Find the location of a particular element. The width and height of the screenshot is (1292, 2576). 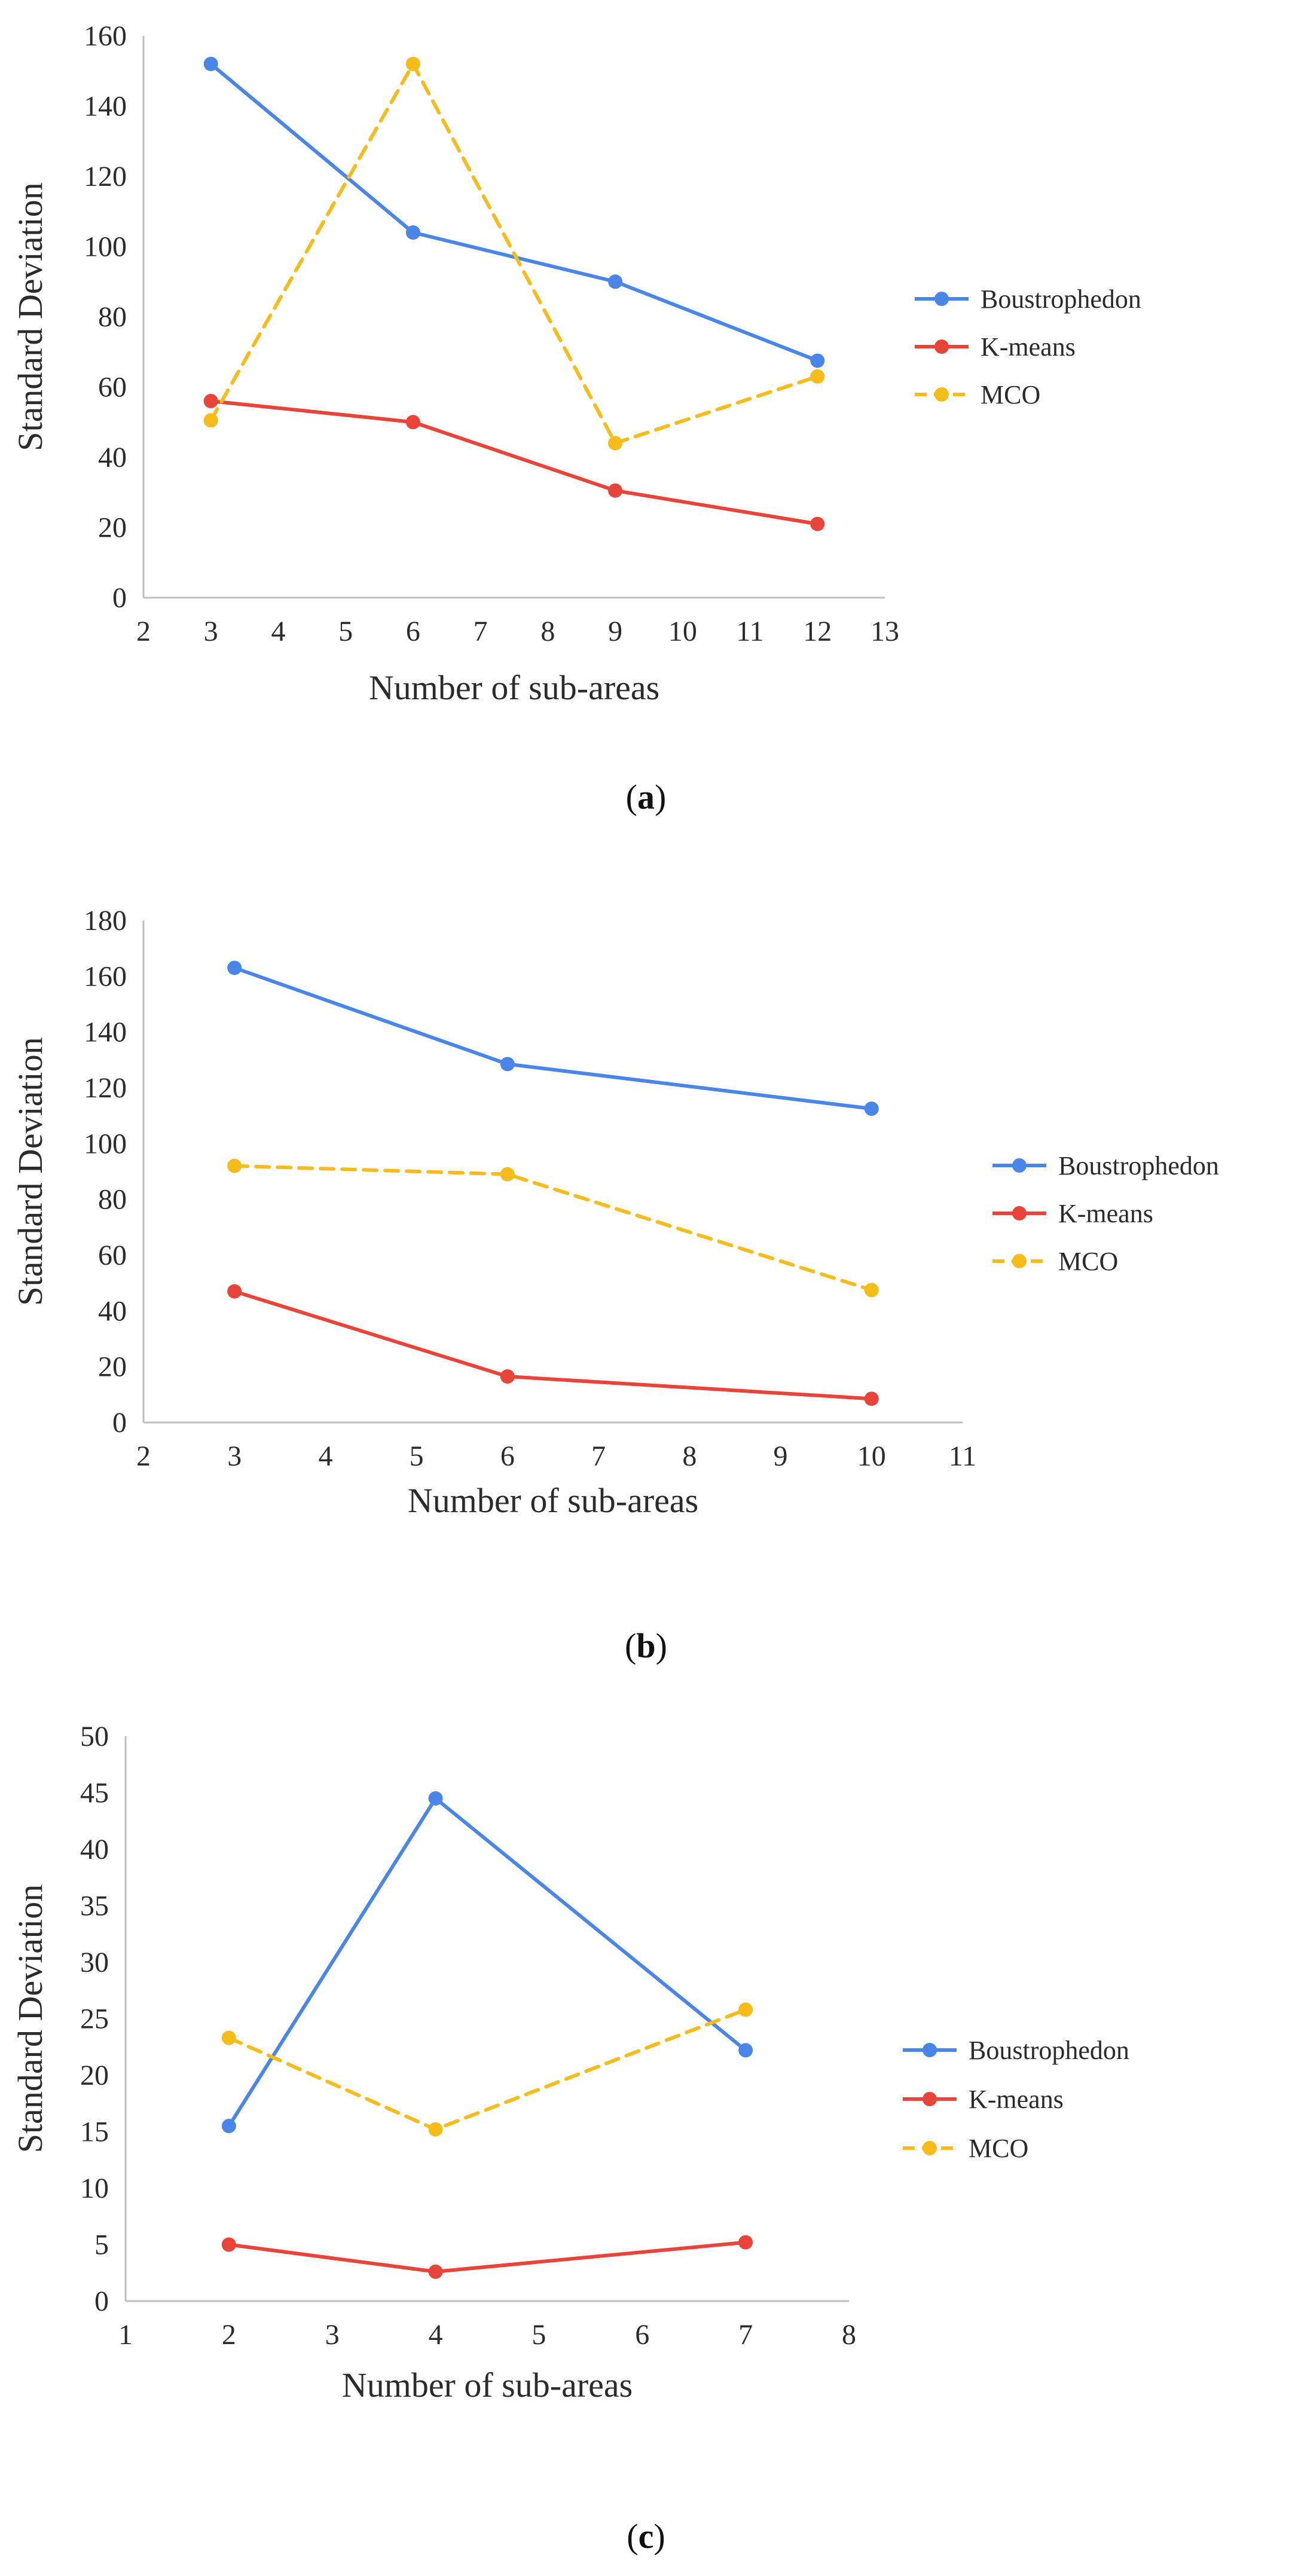

caption-c: (c) is located at coordinates (646, 2536).